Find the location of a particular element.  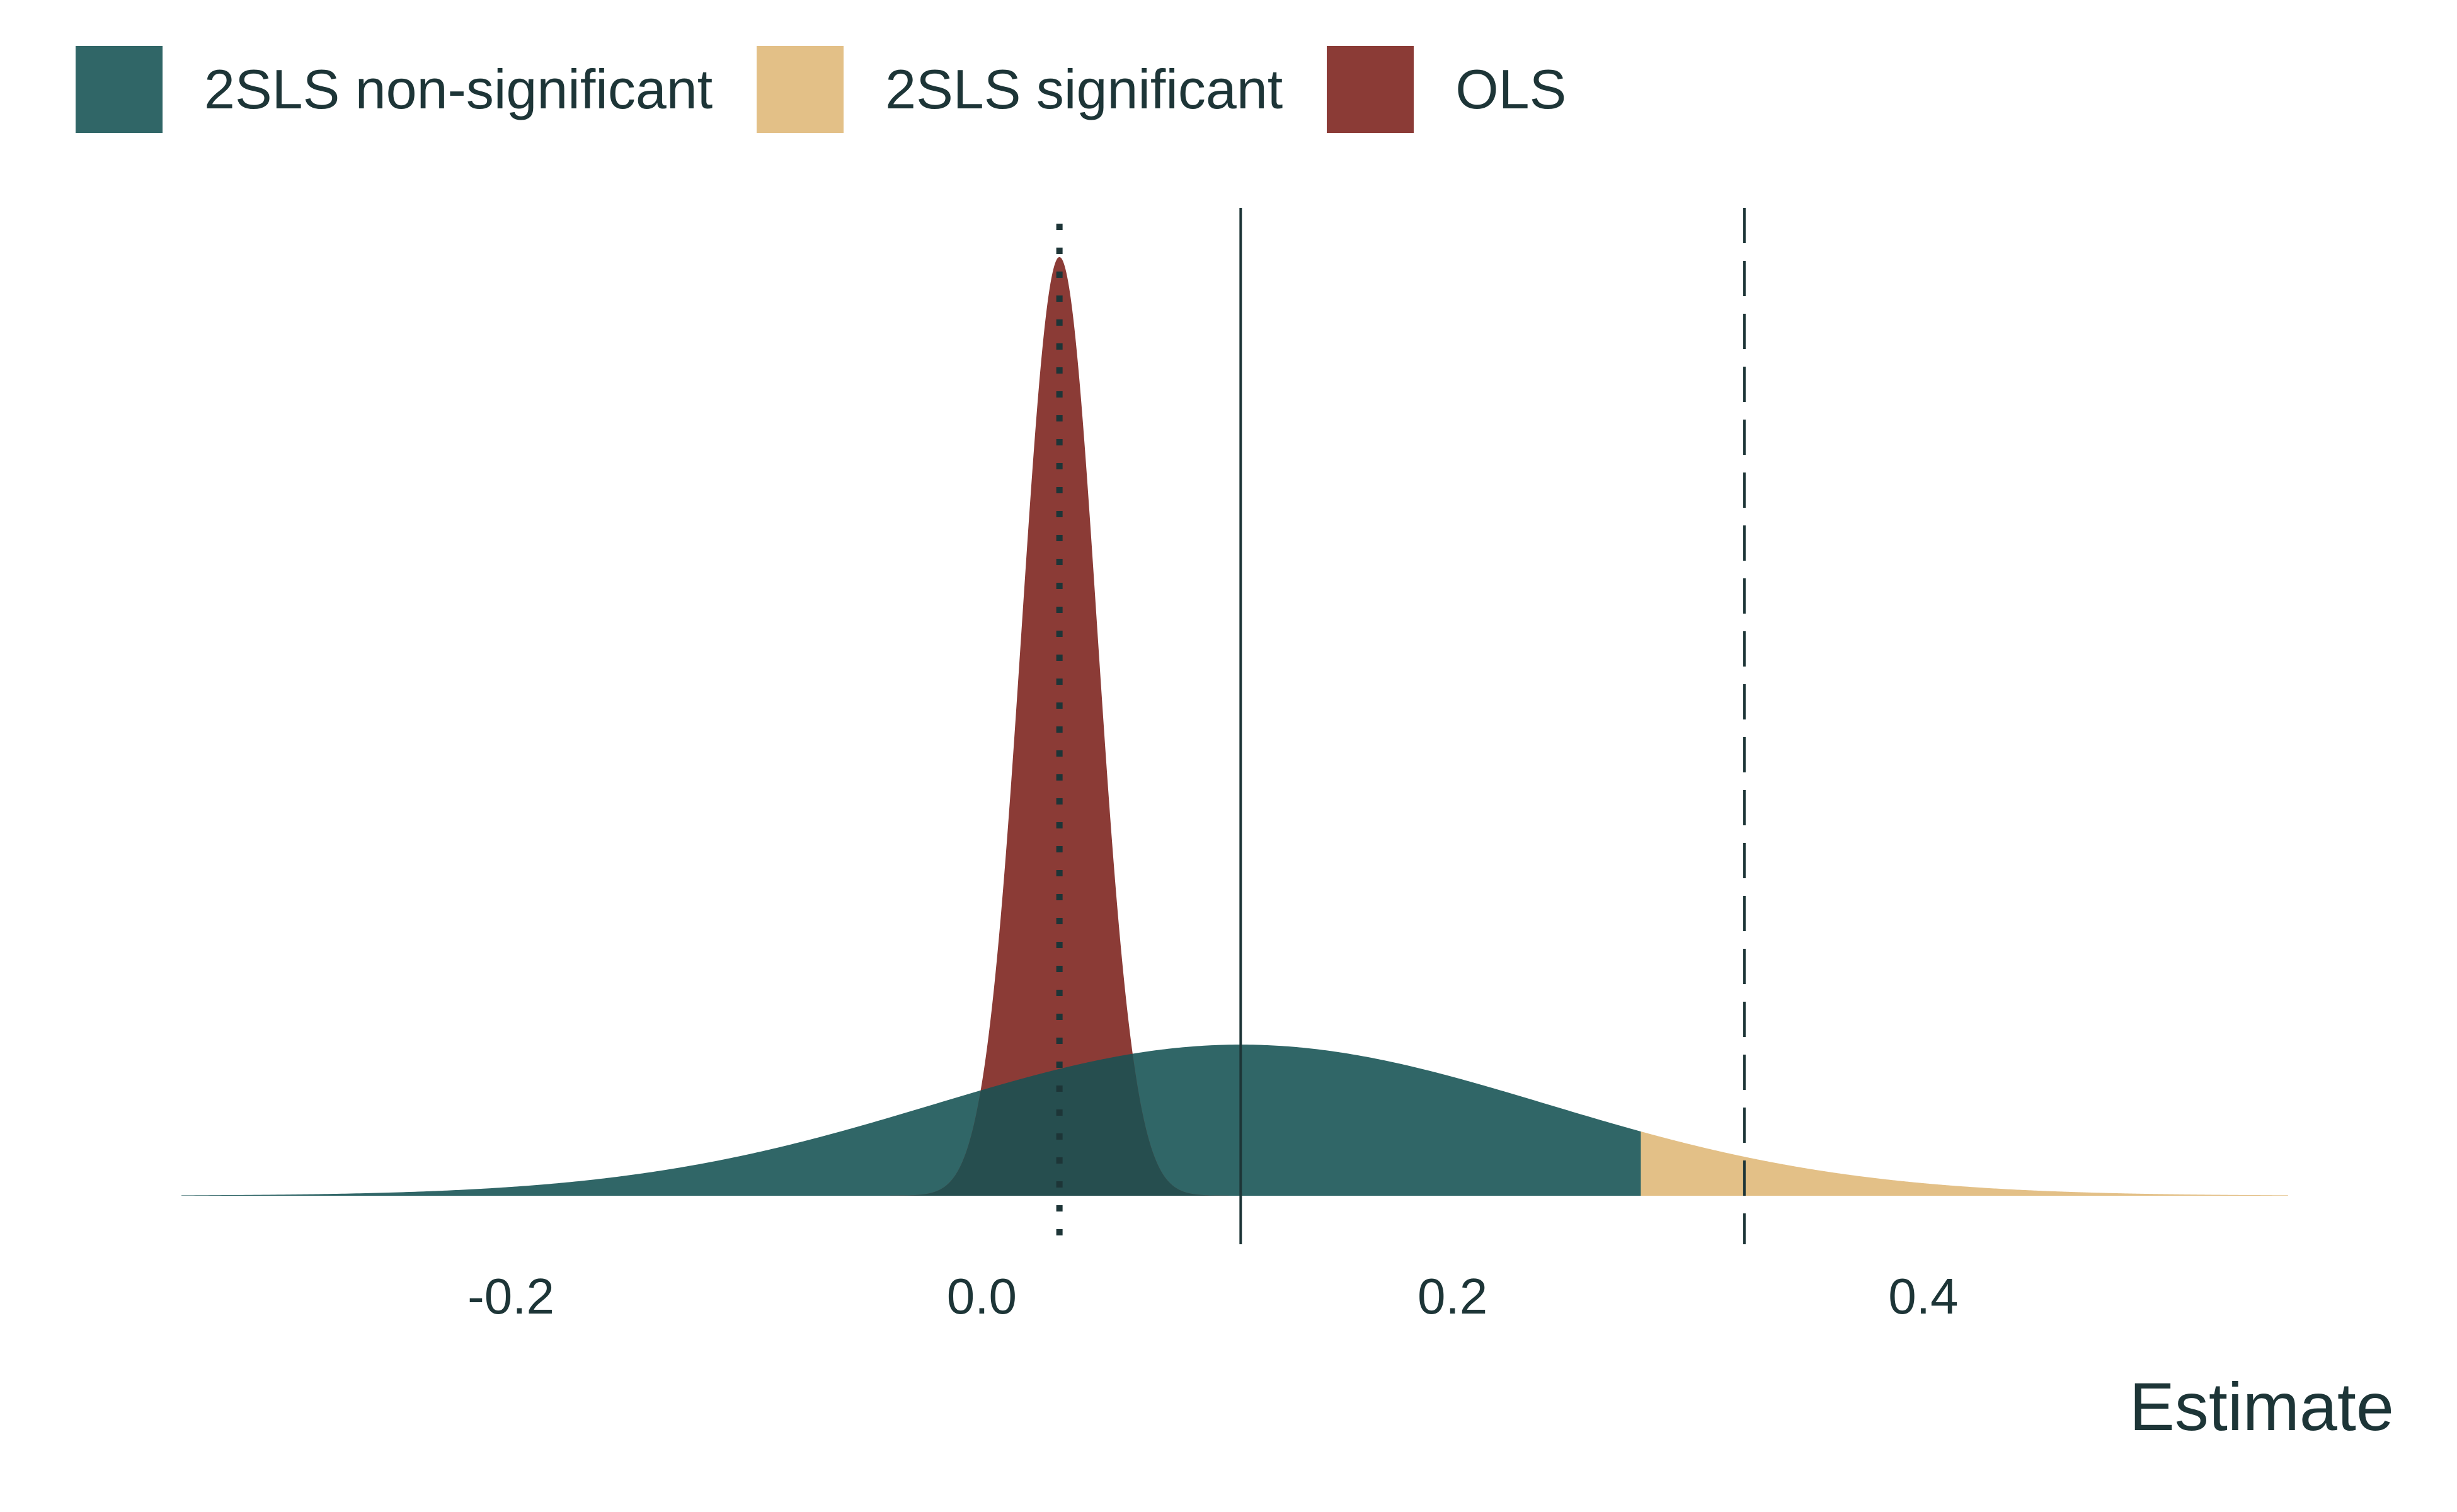

legend-item-2sls-non-significant: 2SLS non-significant is located at coordinates (394, 89).